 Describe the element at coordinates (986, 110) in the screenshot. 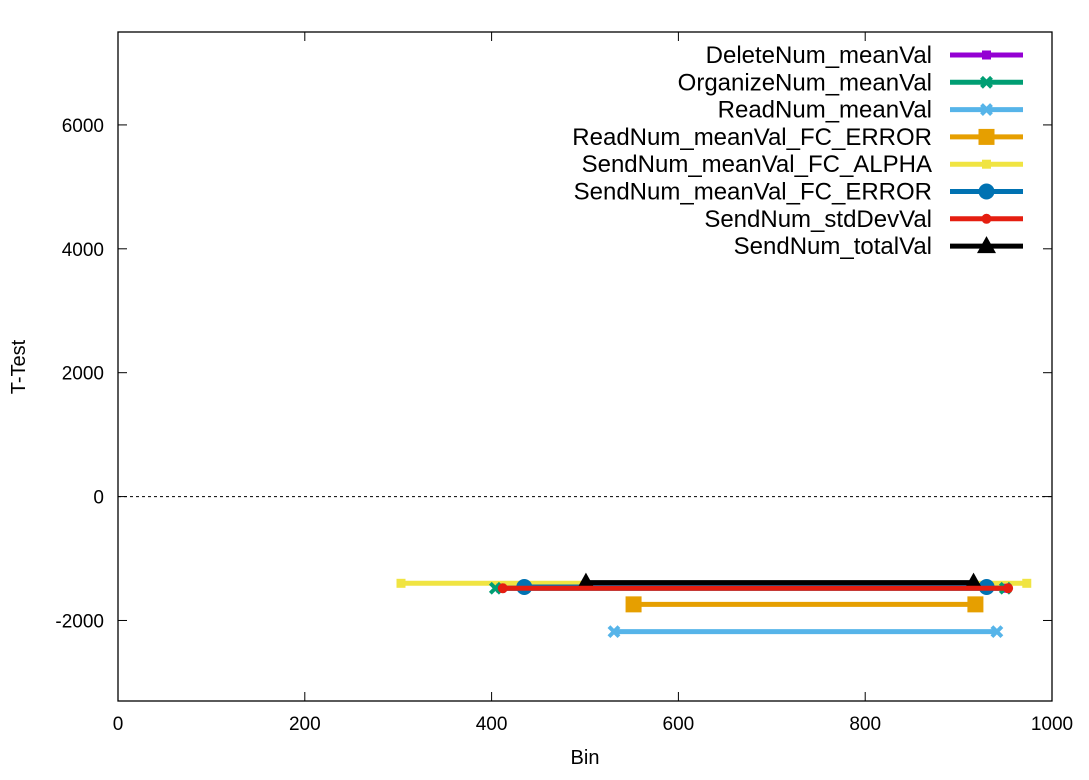

I see `legend-marker-readnum-meanval` at that location.